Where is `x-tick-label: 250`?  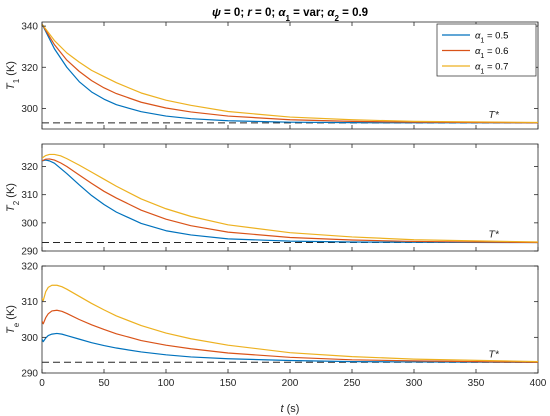 x-tick-label: 250 is located at coordinates (352, 383).